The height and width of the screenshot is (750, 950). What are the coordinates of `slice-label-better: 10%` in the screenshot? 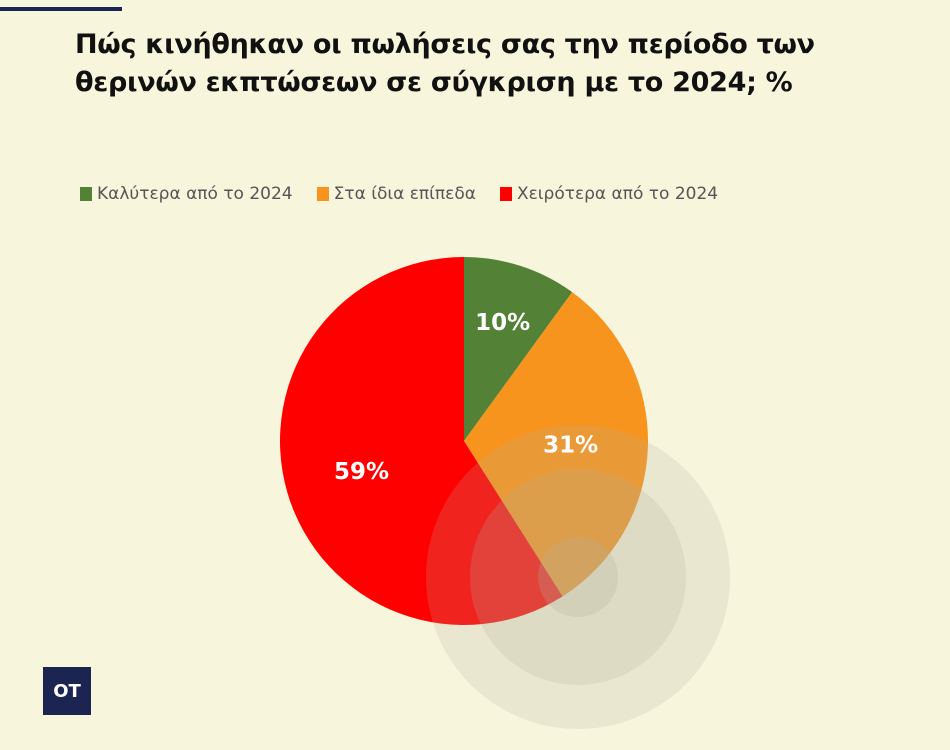 It's located at (502, 323).